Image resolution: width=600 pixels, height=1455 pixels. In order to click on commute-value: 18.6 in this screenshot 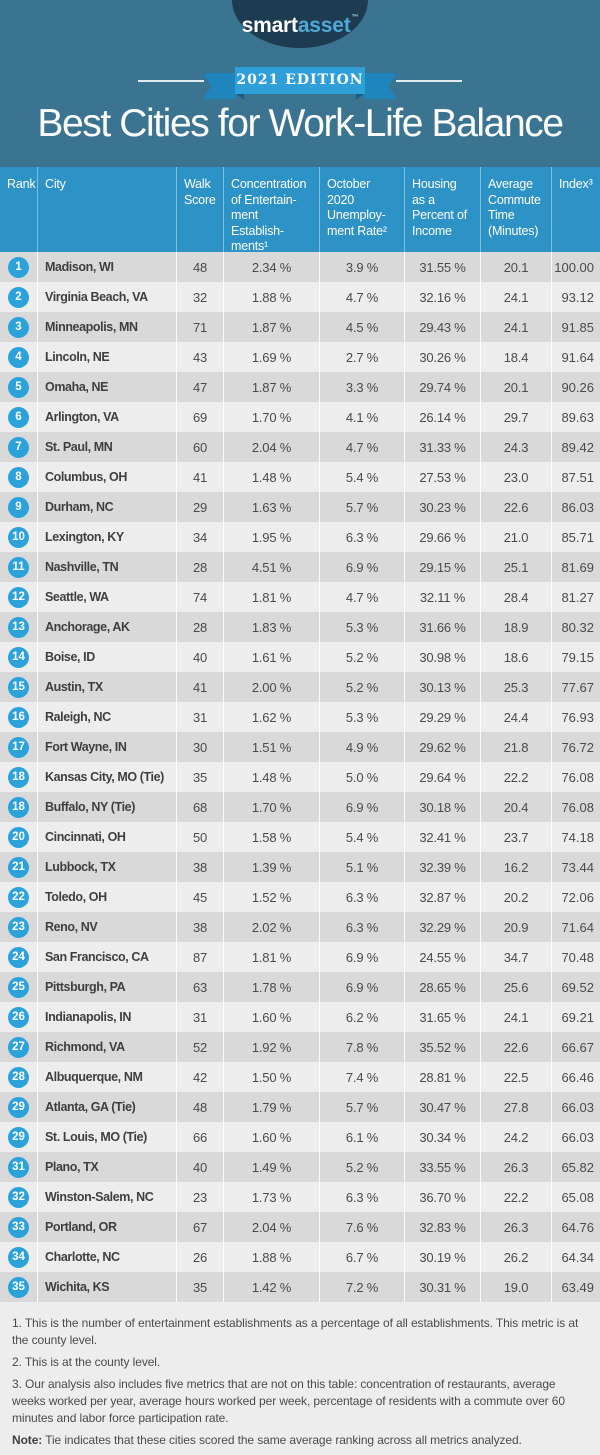, I will do `click(515, 657)`.